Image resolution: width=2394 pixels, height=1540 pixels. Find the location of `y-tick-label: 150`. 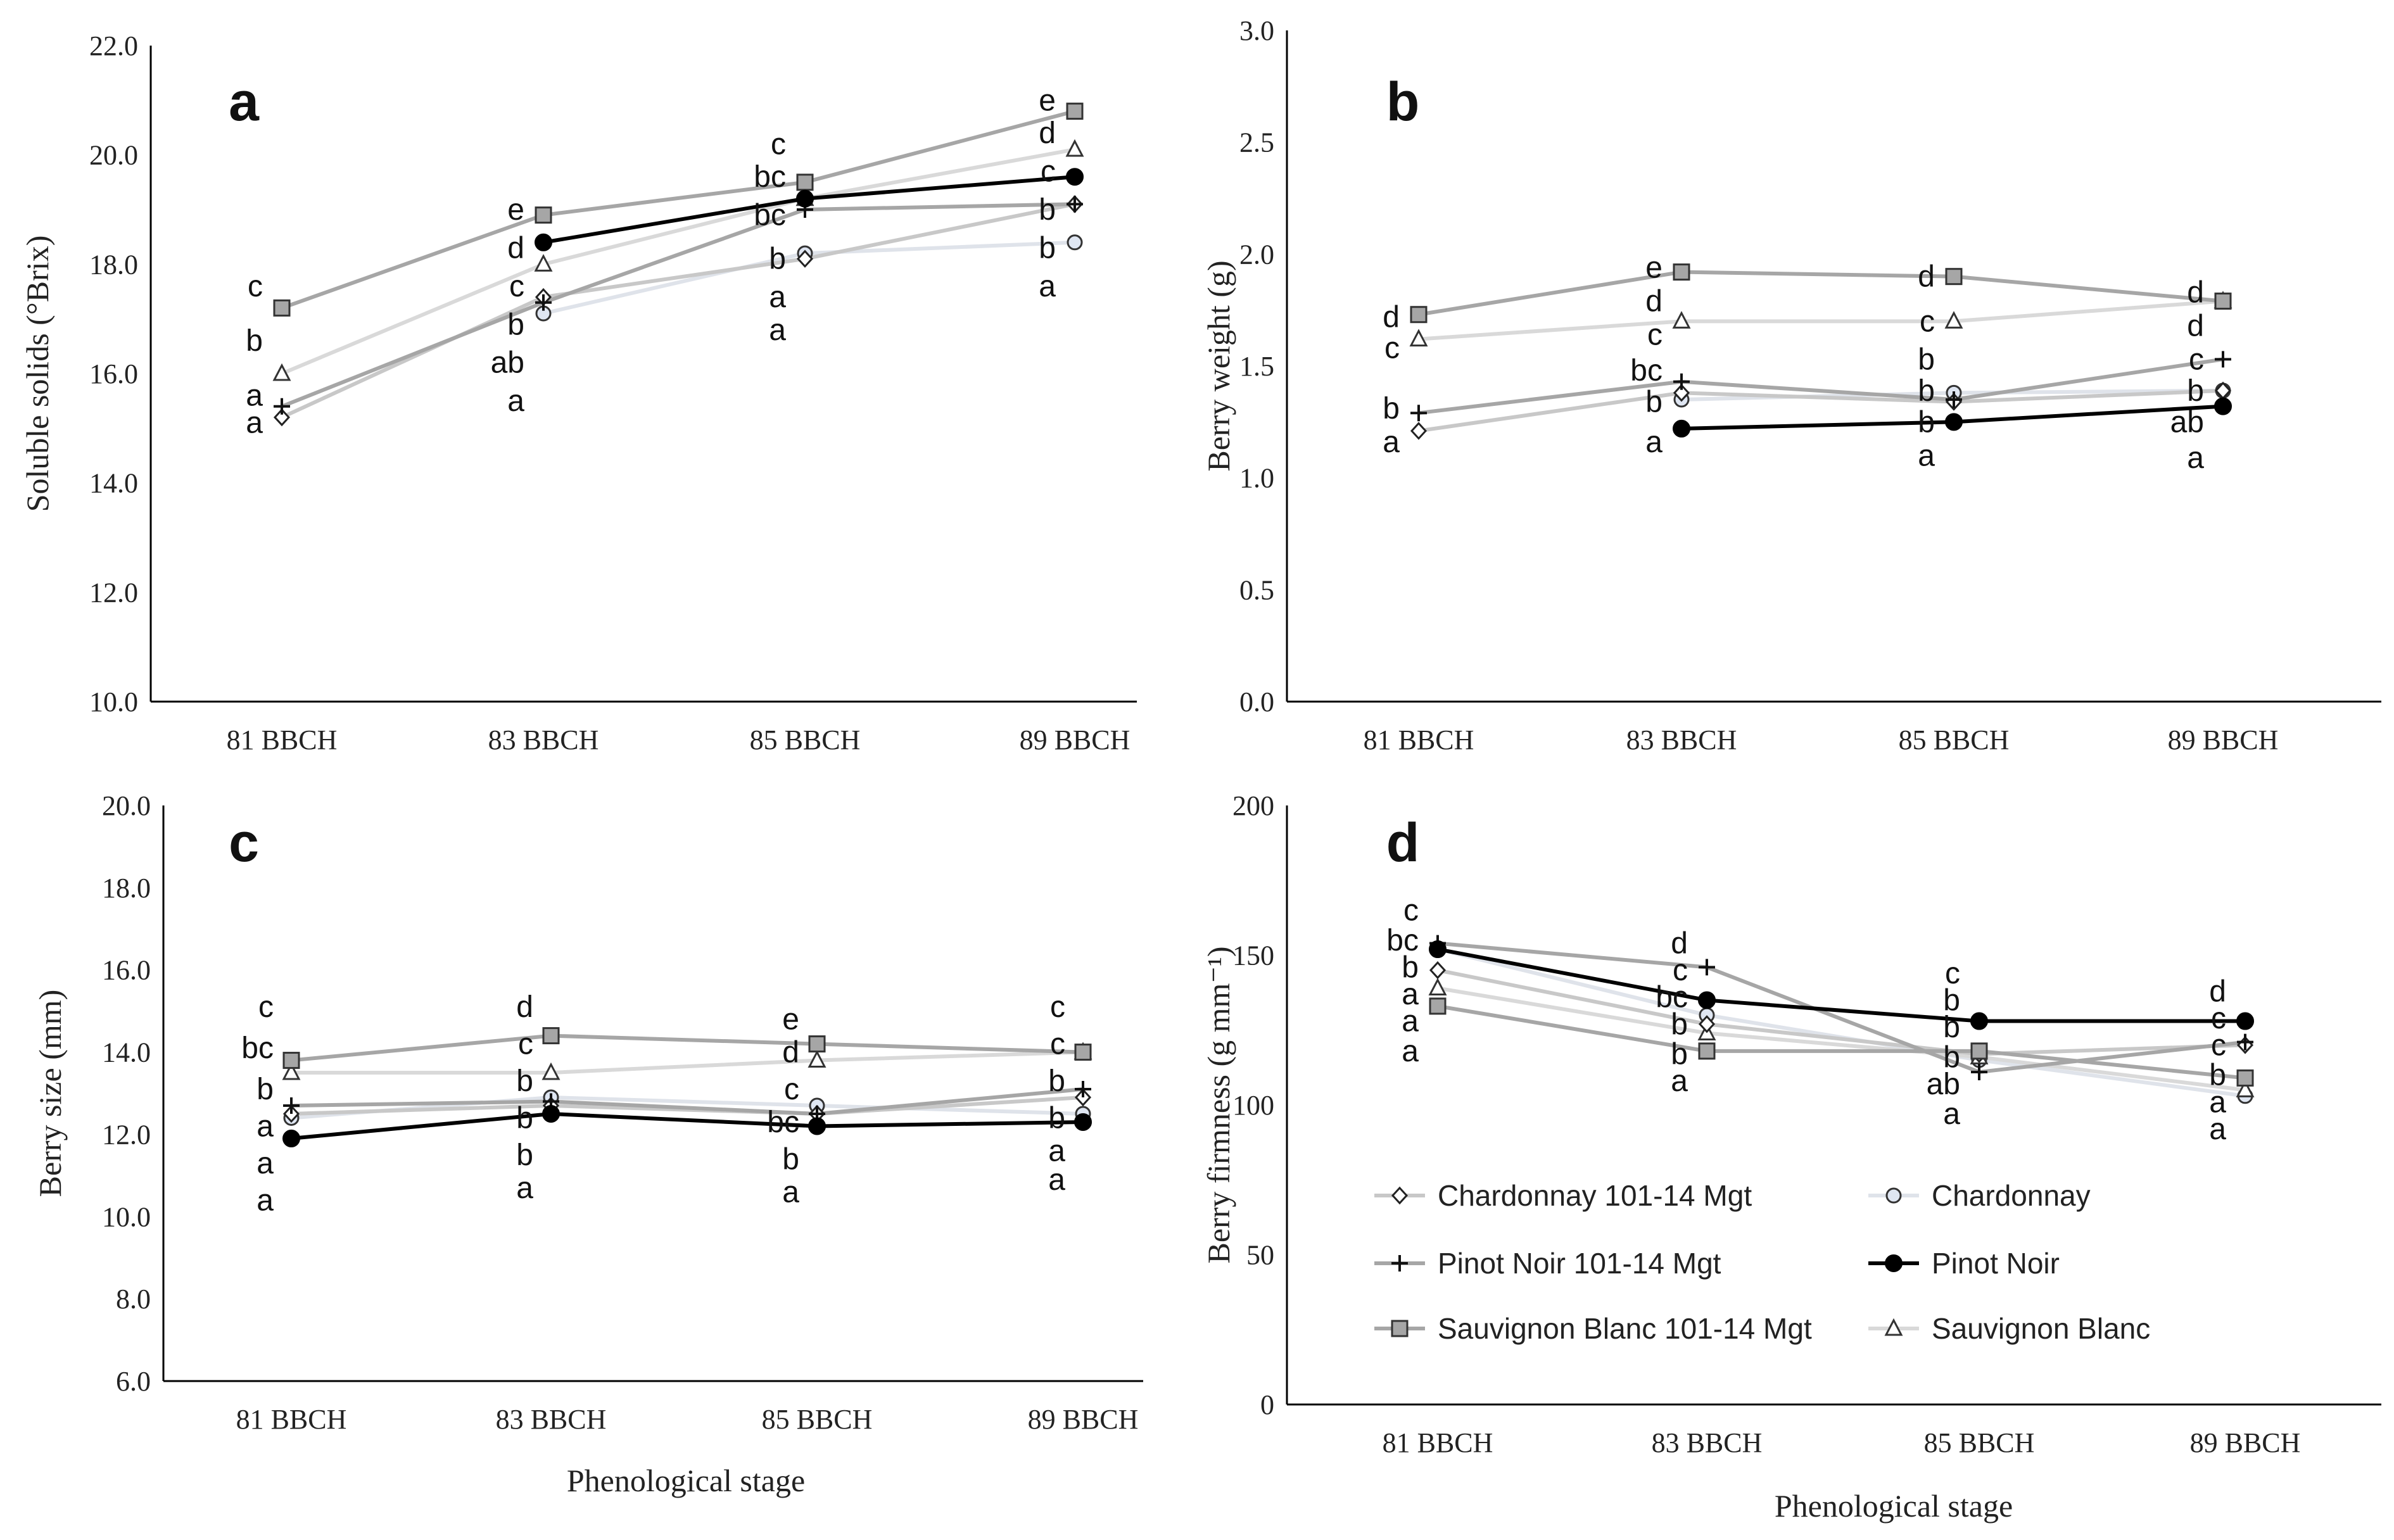

y-tick-label: 150 is located at coordinates (1253, 955).